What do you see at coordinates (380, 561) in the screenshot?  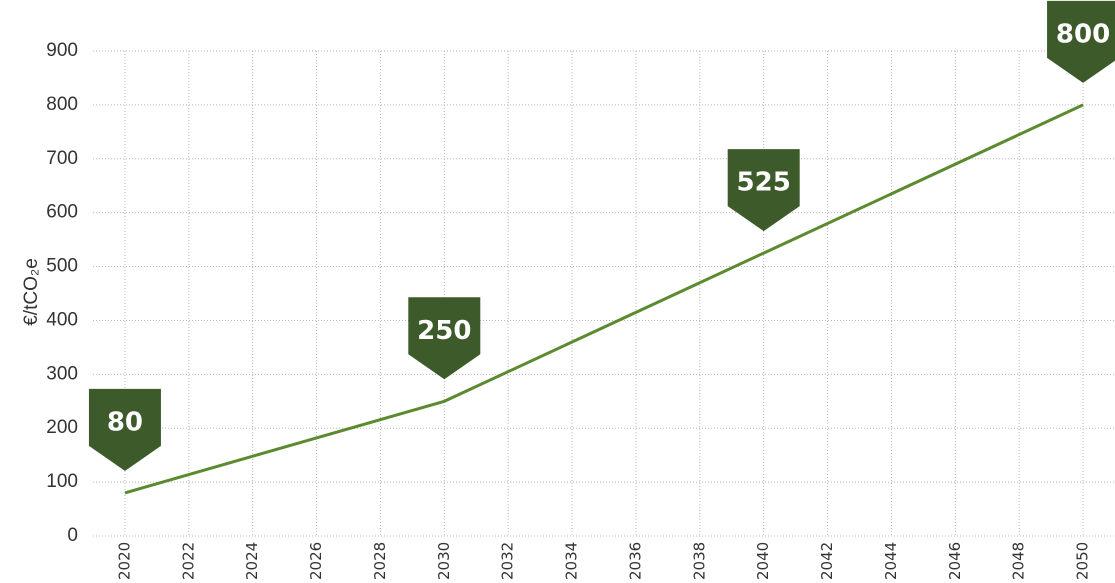 I see `x-tick-label: 2028` at bounding box center [380, 561].